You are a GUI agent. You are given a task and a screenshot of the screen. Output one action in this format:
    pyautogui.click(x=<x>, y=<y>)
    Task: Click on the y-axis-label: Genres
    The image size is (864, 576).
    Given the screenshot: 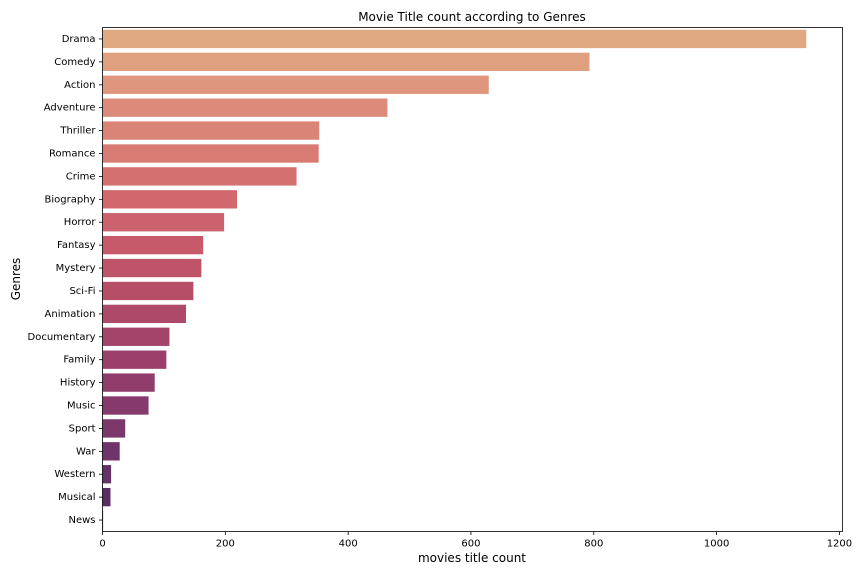 What is the action you would take?
    pyautogui.click(x=16, y=279)
    